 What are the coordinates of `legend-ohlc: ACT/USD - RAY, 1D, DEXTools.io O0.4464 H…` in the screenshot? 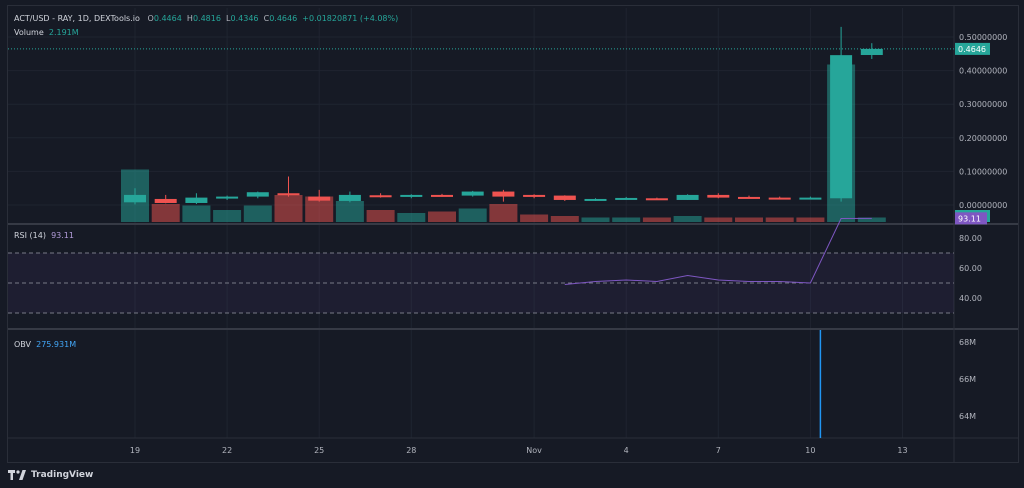 It's located at (206, 18).